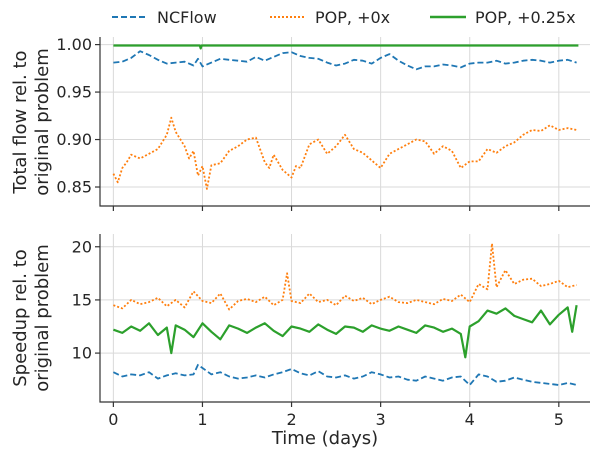  Describe the element at coordinates (113, 419) in the screenshot. I see `xtick-label: 0` at that location.